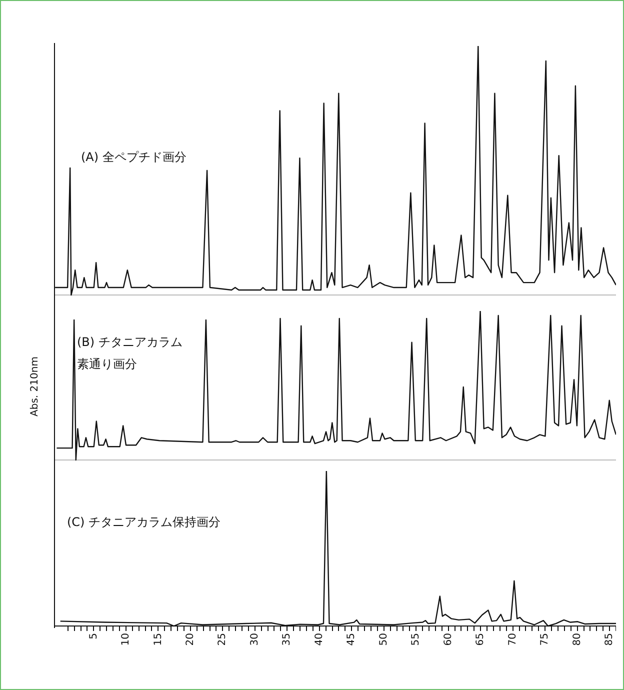 This screenshot has height=690, width=624. I want to click on x-tick-label: 5, so click(94, 636).